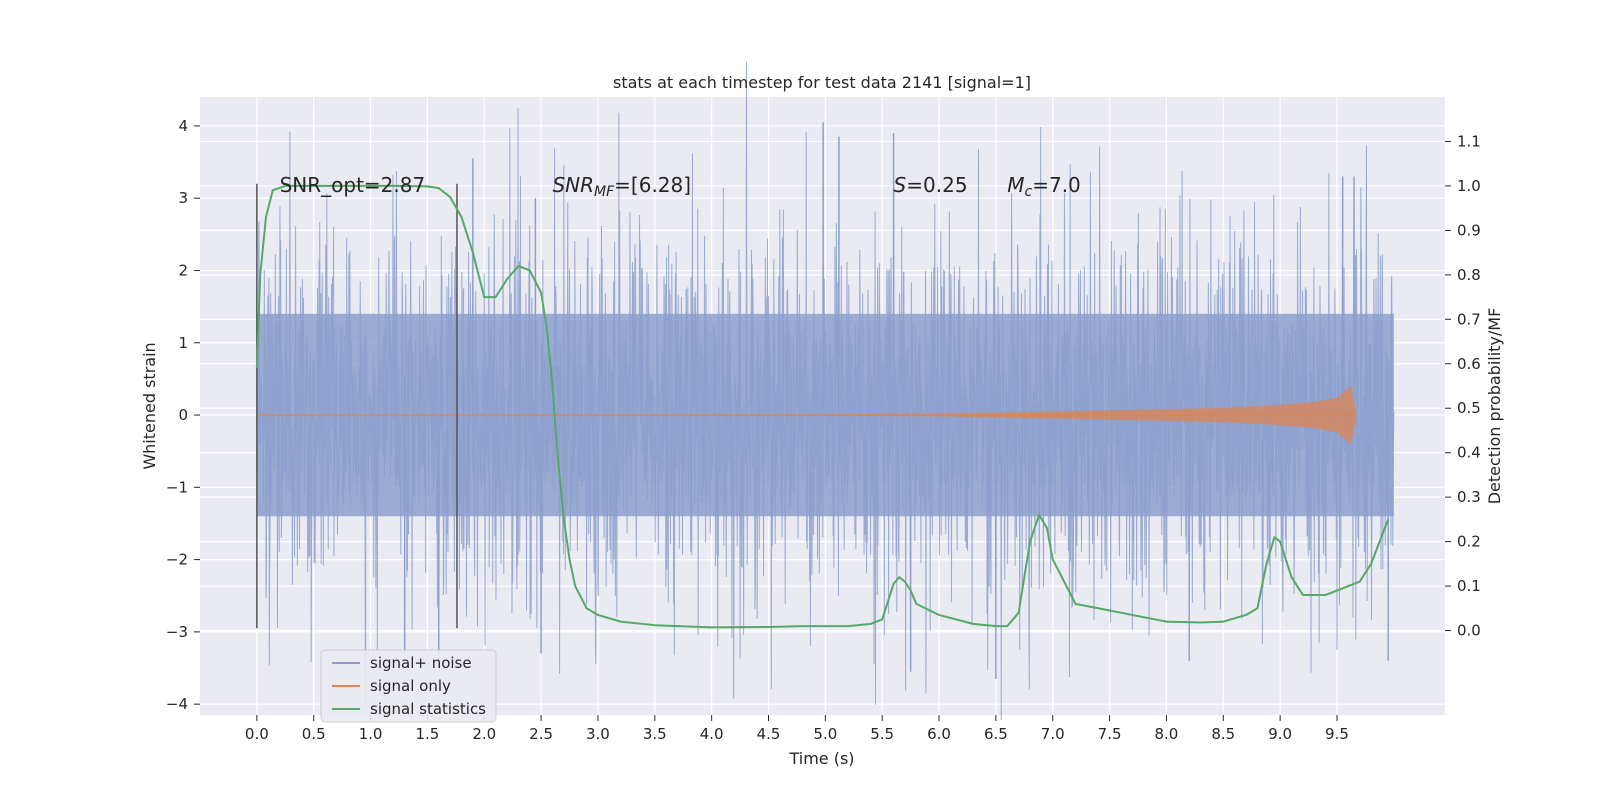 The width and height of the screenshot is (1600, 804). What do you see at coordinates (484, 734) in the screenshot?
I see `x-tick-label: 2.0` at bounding box center [484, 734].